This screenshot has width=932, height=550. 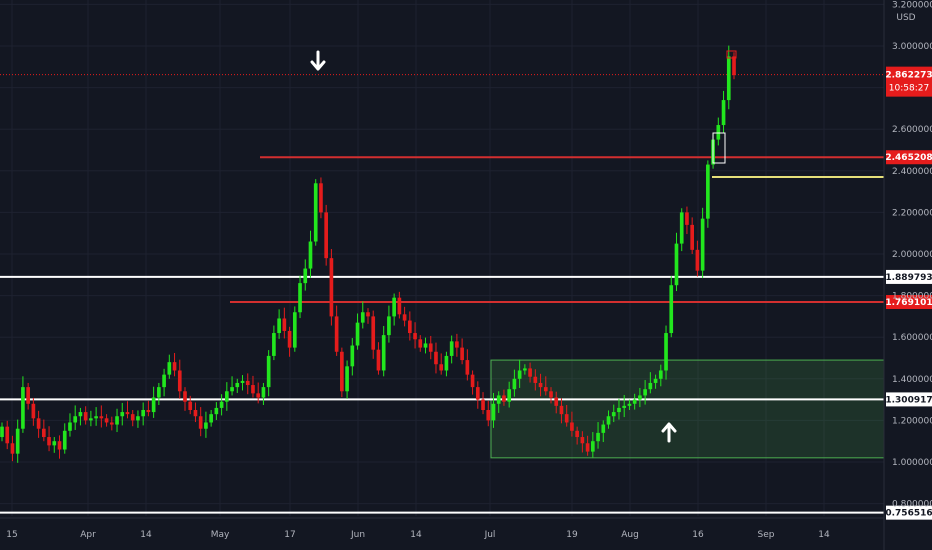 What do you see at coordinates (572, 535) in the screenshot?
I see `x-tick-label: 19` at bounding box center [572, 535].